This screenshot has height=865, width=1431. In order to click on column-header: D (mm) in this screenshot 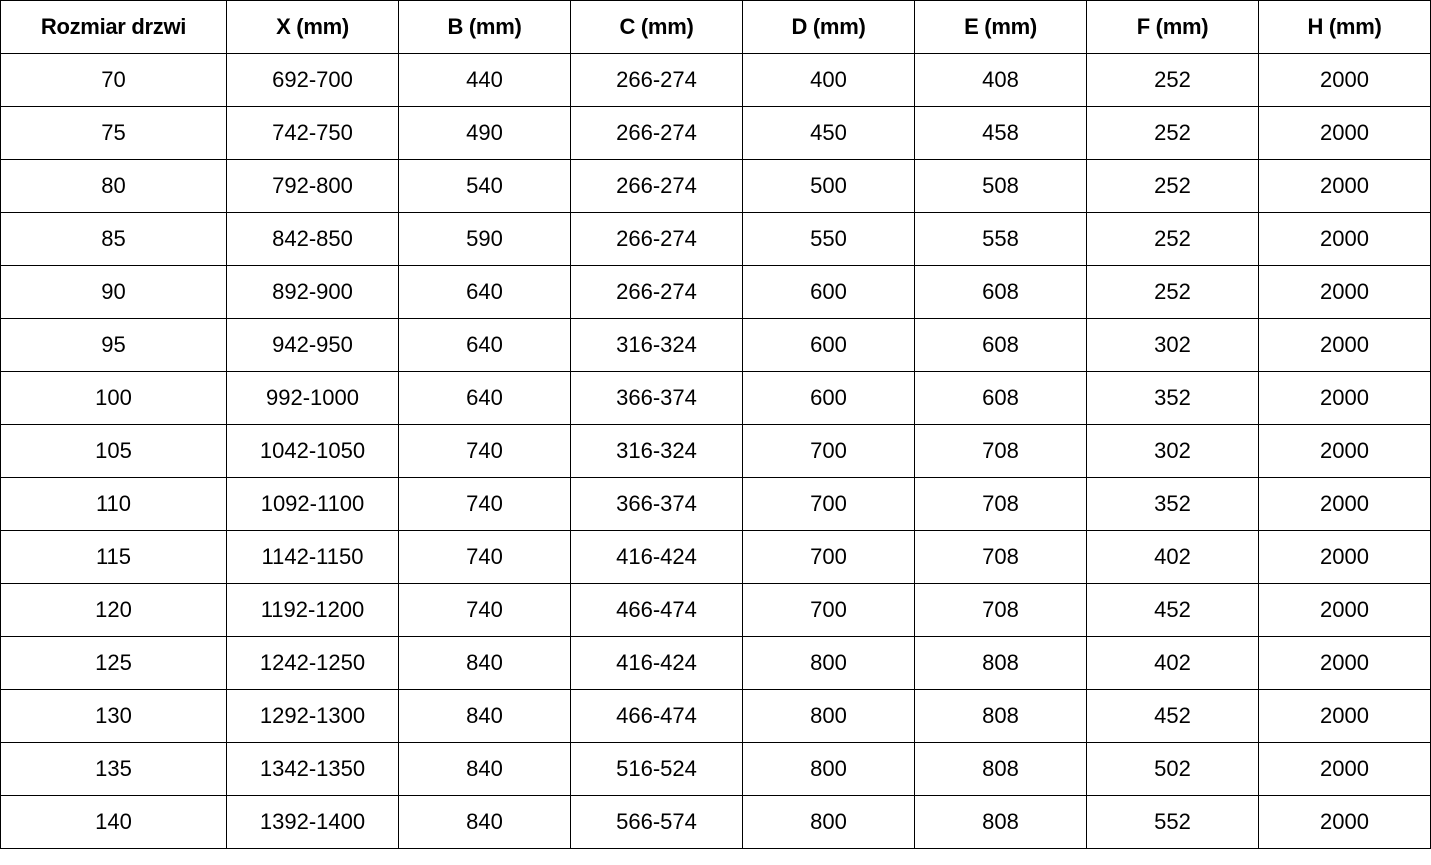, I will do `click(828, 27)`.